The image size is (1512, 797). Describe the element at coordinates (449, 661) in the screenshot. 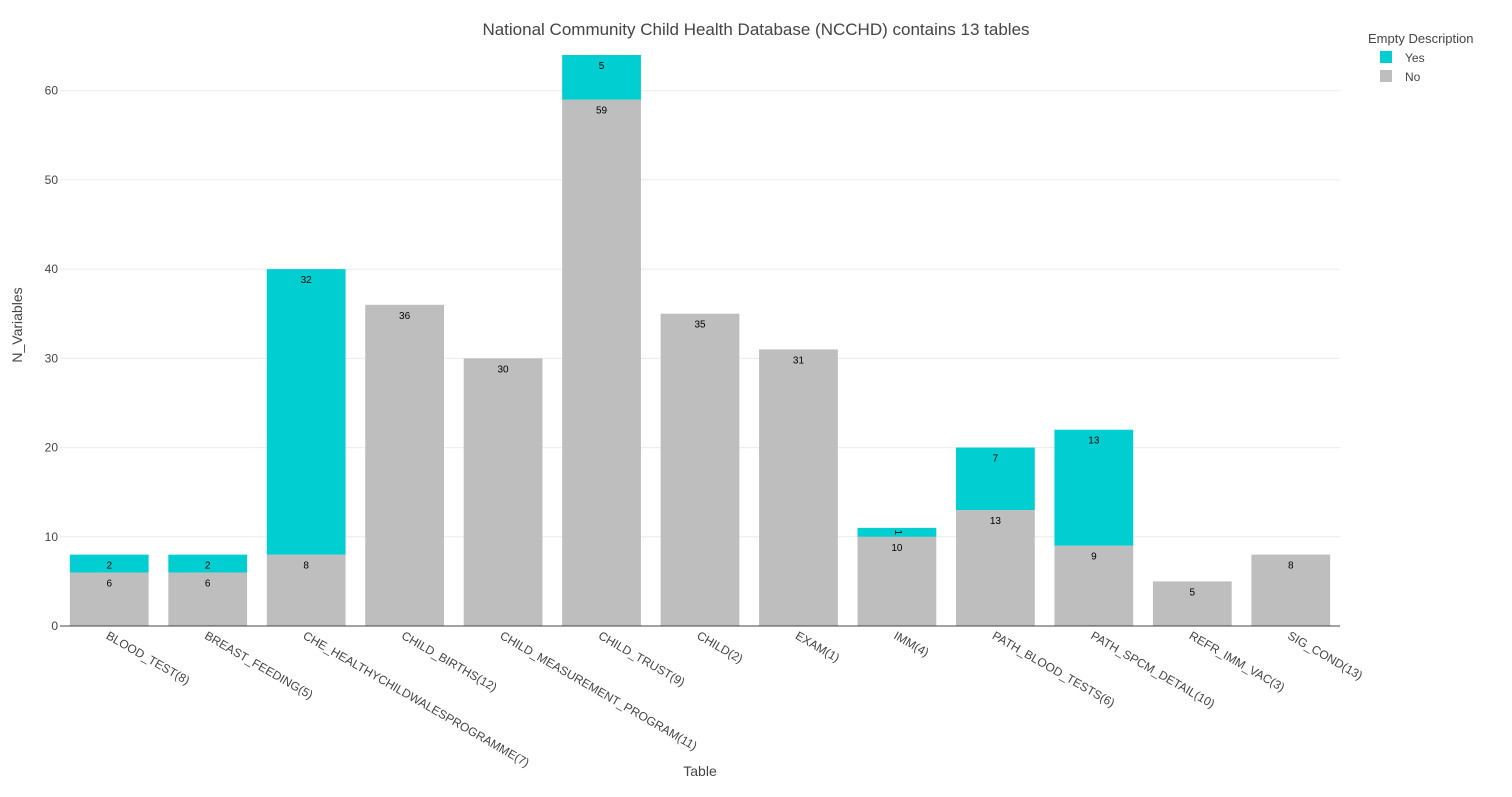

I see `x-tick-label: CHILD_BIRTHS(12)` at that location.